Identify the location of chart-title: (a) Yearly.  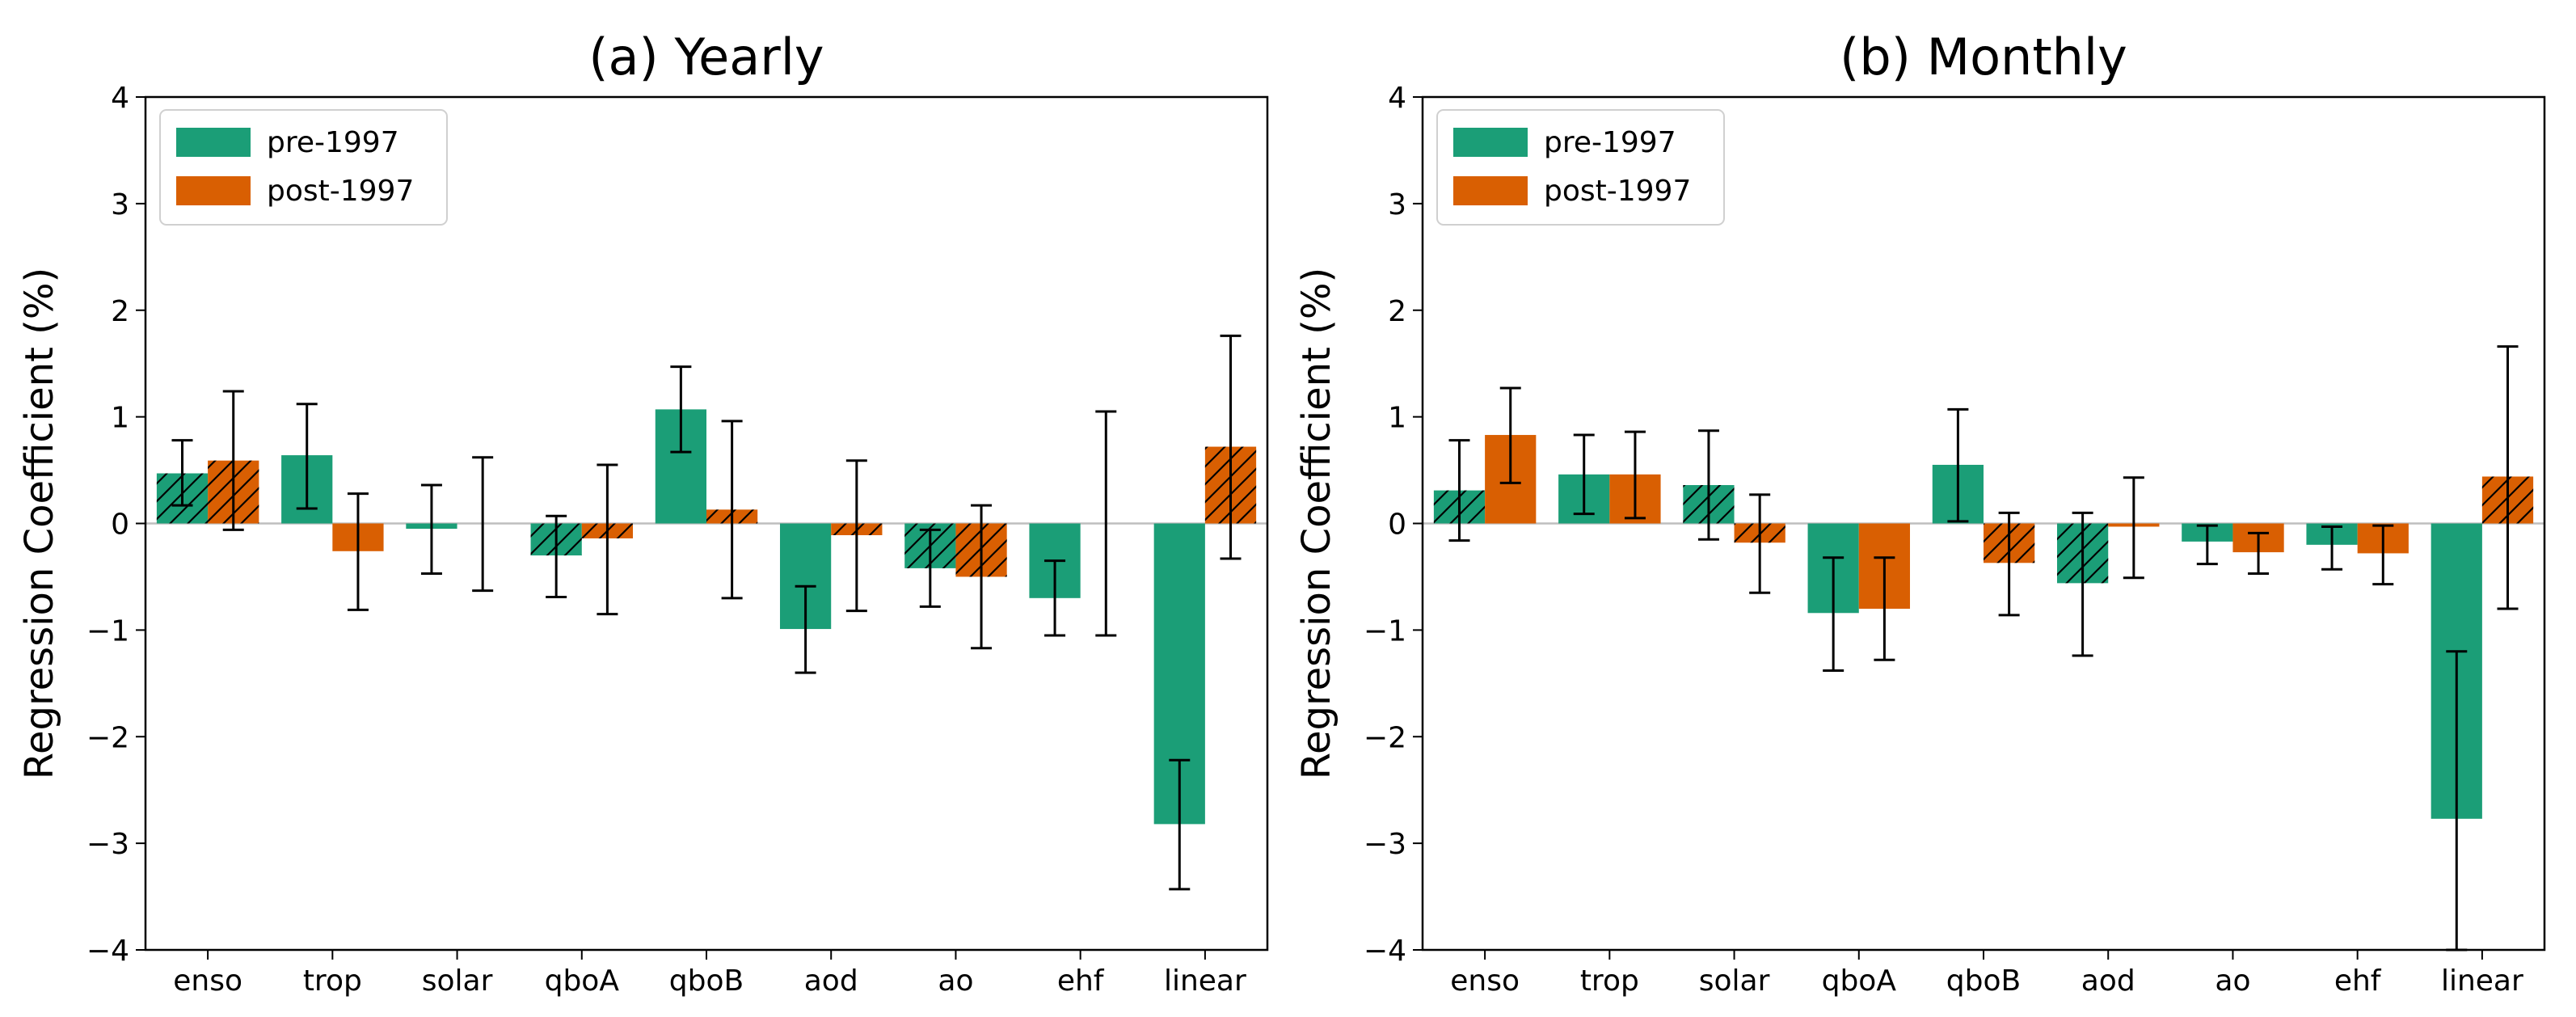
(706, 57).